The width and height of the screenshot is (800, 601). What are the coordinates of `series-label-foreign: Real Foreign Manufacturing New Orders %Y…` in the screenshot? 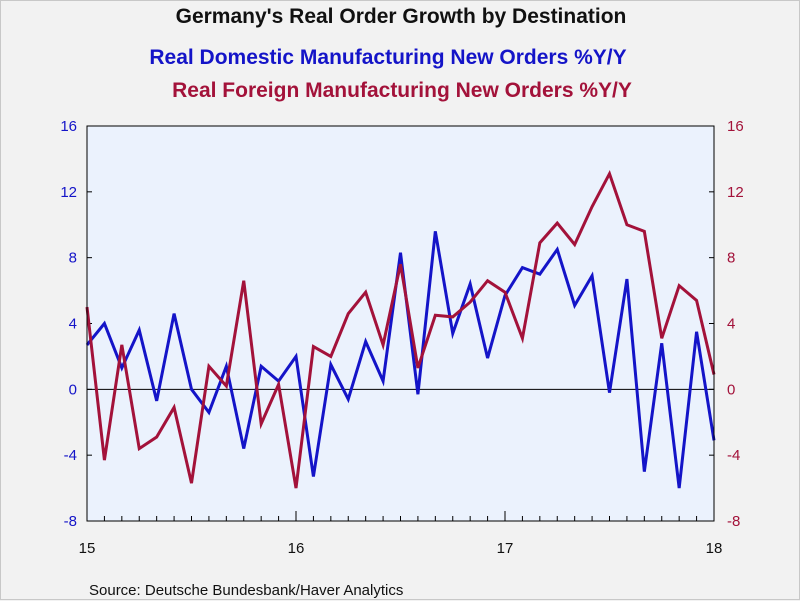 It's located at (402, 90).